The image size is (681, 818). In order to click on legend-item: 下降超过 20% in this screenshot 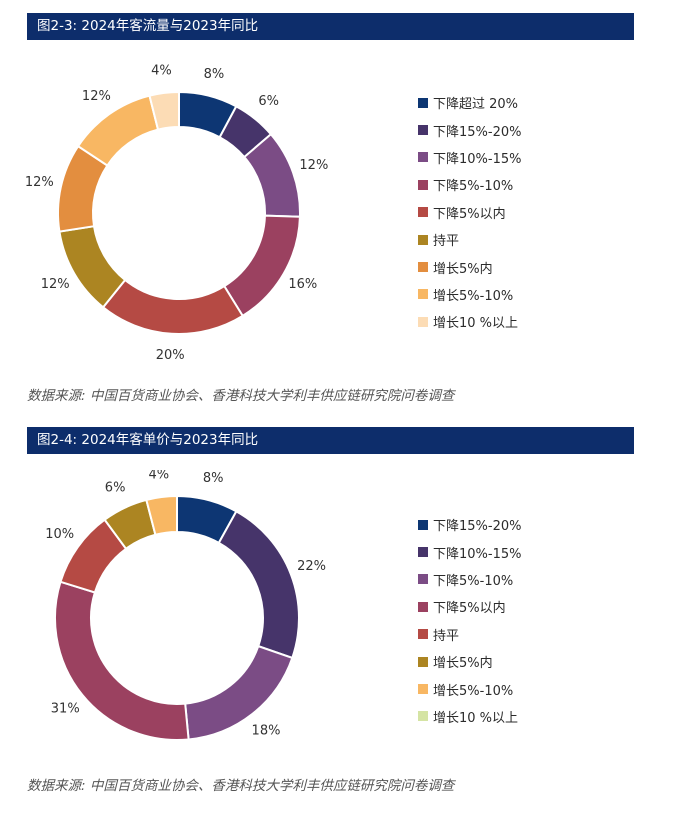, I will do `click(469, 102)`.